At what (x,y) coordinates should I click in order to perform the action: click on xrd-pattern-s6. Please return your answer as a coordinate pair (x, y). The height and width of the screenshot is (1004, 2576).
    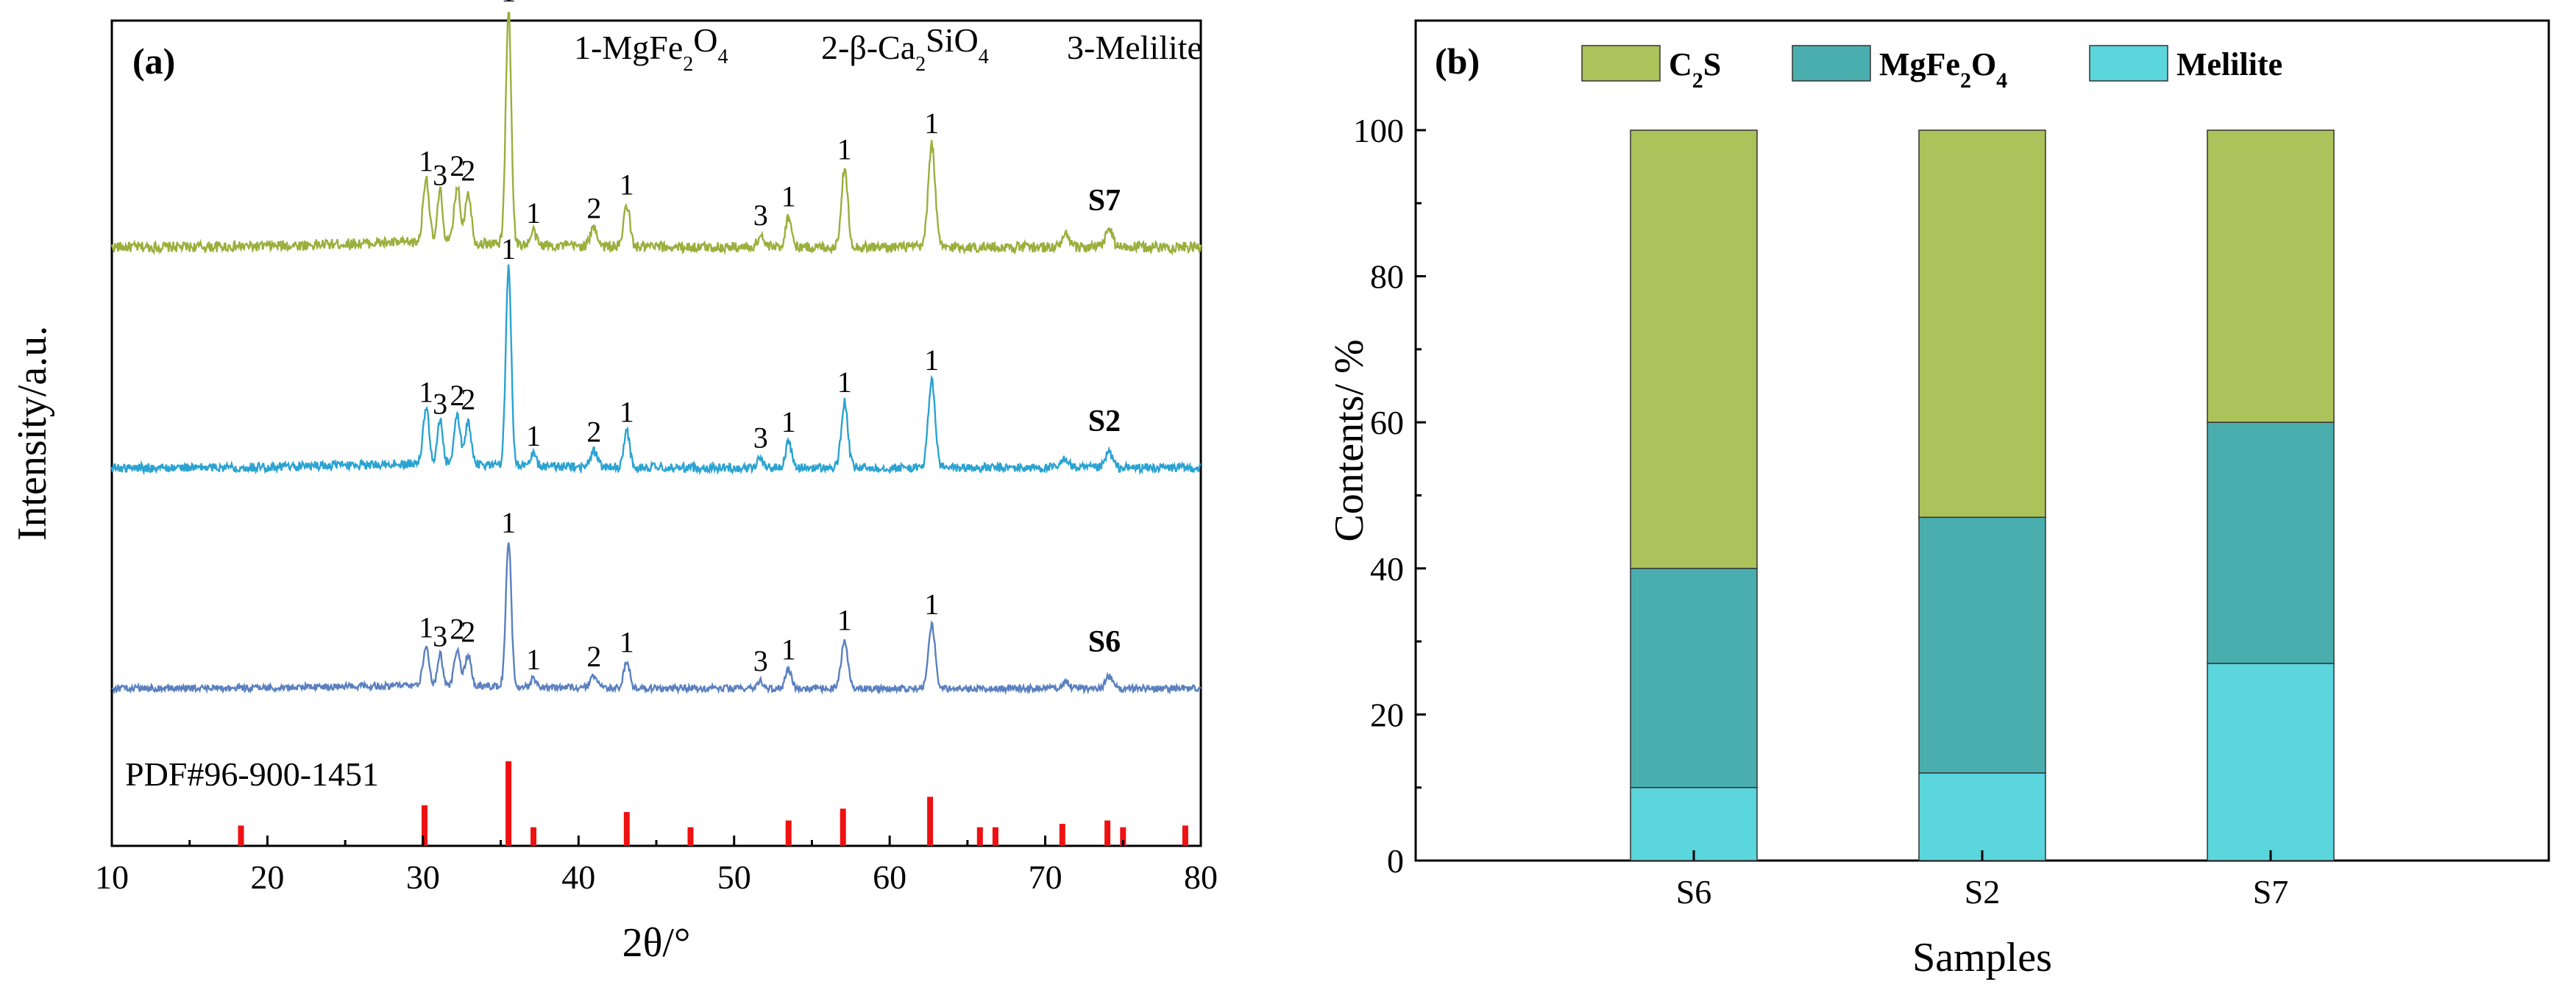
    Looking at the image, I should click on (656, 619).